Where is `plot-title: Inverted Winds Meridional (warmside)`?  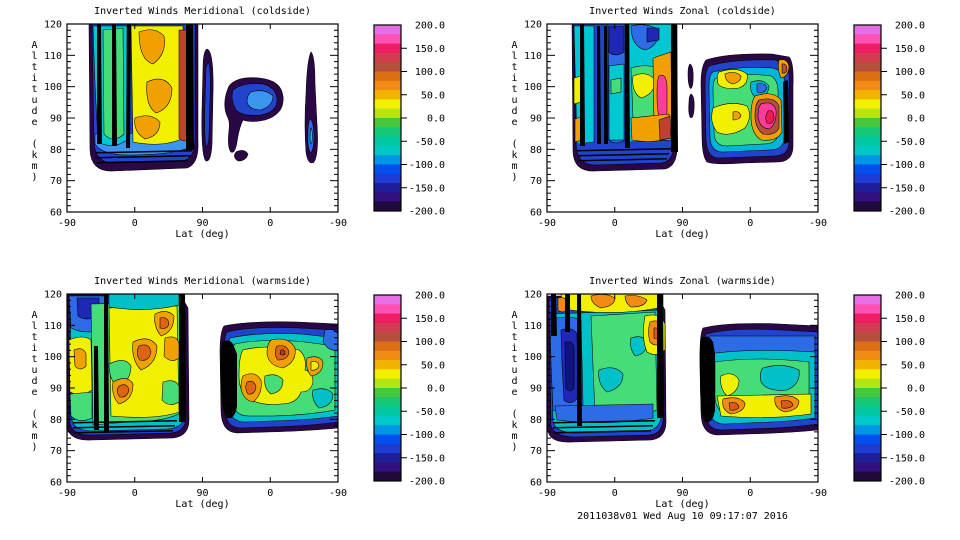
plot-title: Inverted Winds Meridional (warmside) is located at coordinates (202, 281).